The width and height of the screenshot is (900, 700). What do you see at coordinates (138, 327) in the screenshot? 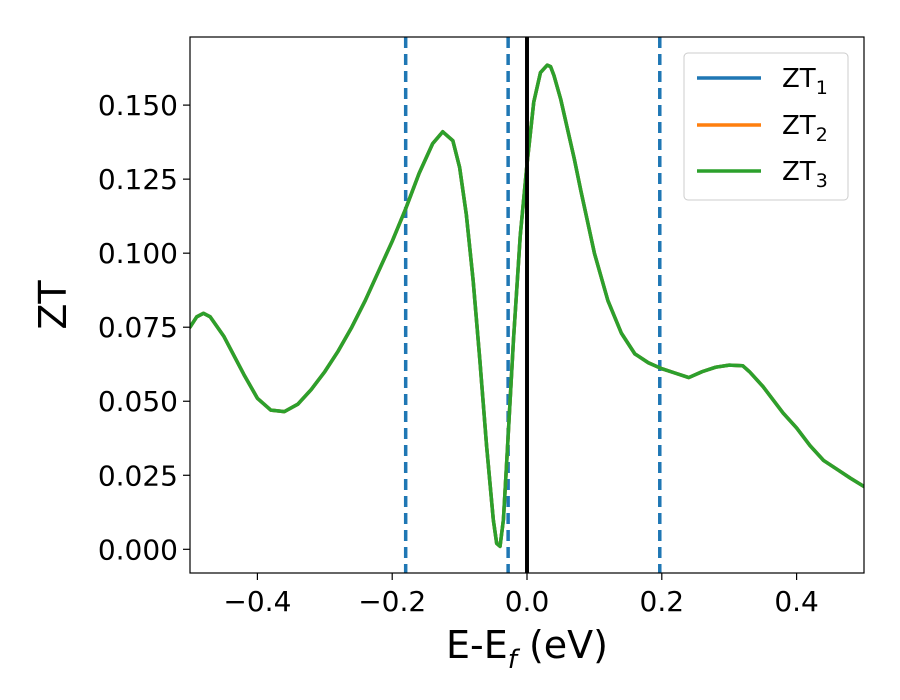
I see `y-tick-label: 0.075` at bounding box center [138, 327].